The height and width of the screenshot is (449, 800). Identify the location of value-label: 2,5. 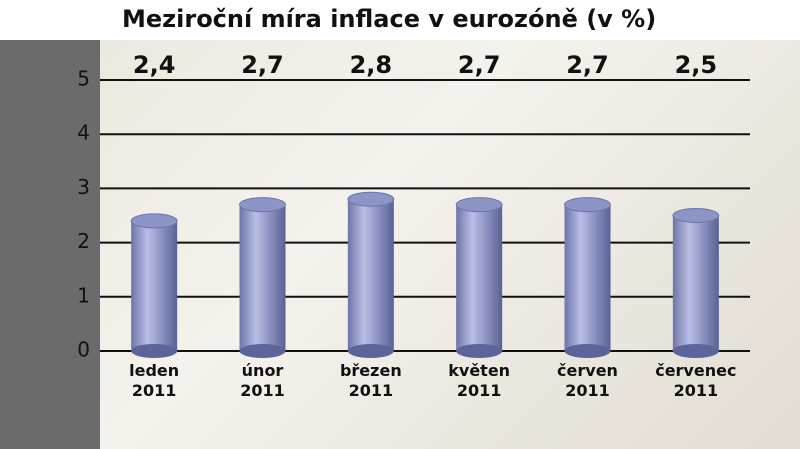
(696, 65).